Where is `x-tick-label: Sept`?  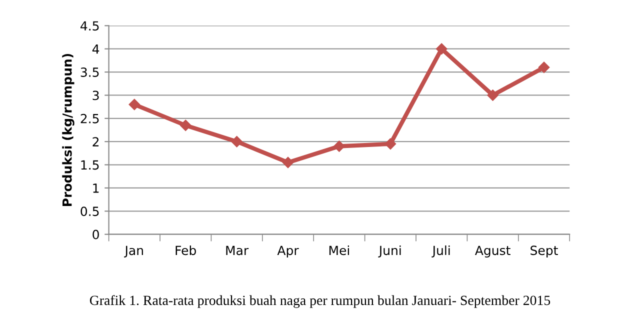
x-tick-label: Sept is located at coordinates (544, 252).